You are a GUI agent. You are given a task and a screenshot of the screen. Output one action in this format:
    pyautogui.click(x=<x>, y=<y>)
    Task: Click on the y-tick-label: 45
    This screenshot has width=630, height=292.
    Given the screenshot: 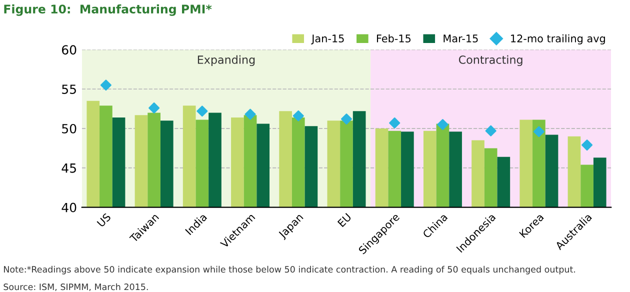 What is the action you would take?
    pyautogui.click(x=69, y=168)
    